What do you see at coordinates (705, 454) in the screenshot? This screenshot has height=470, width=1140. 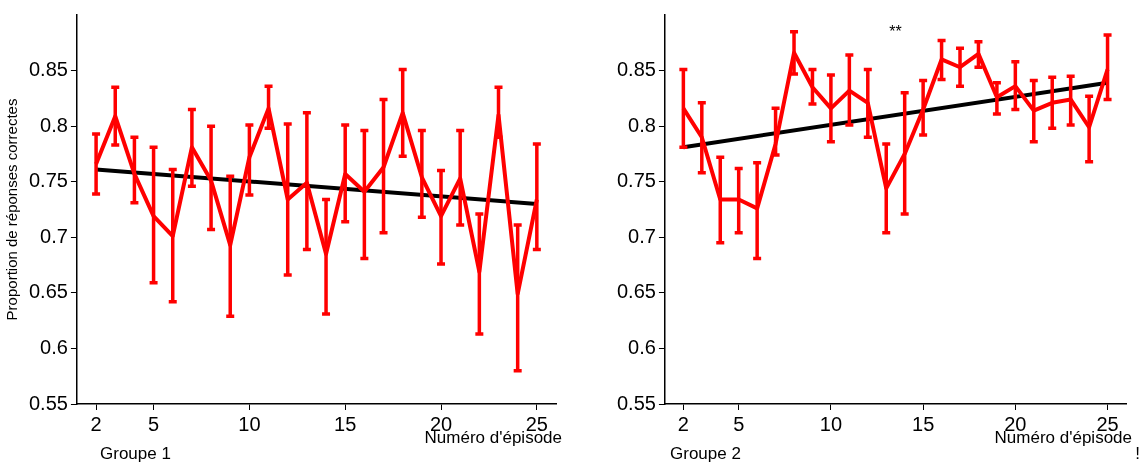 I see `text: Groupe 2` at bounding box center [705, 454].